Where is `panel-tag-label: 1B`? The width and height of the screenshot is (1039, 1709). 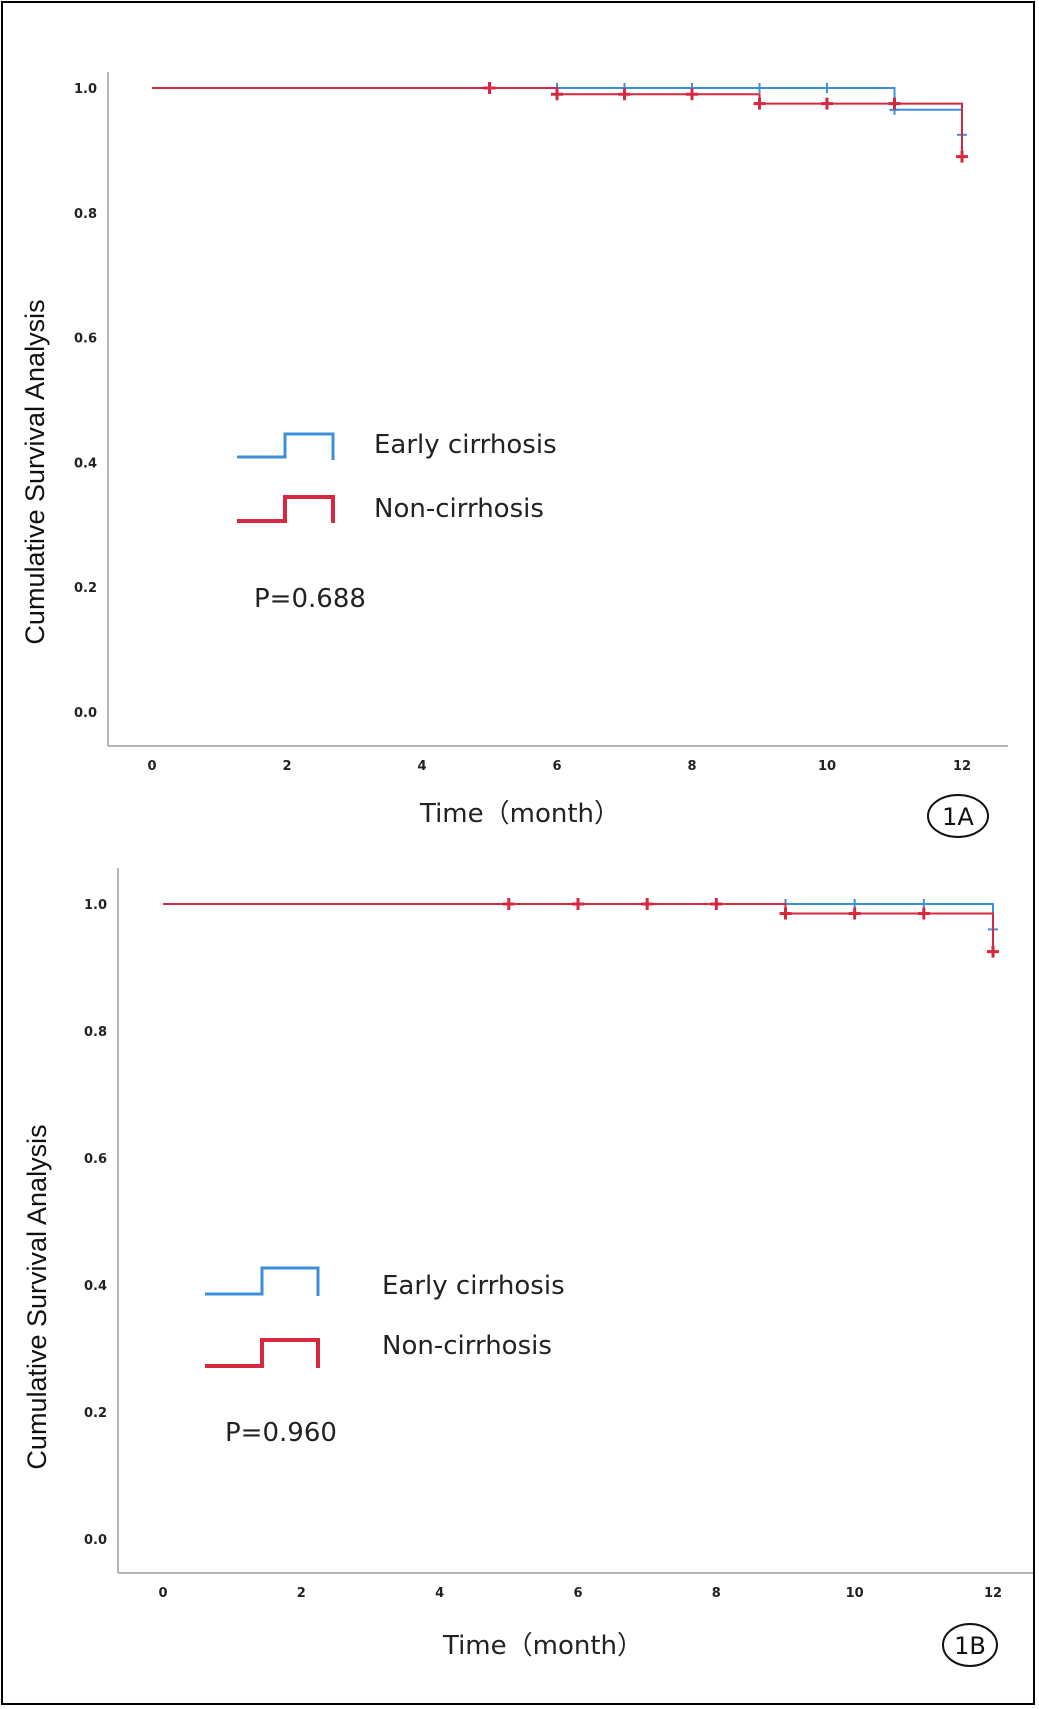
panel-tag-label: 1B is located at coordinates (970, 1646).